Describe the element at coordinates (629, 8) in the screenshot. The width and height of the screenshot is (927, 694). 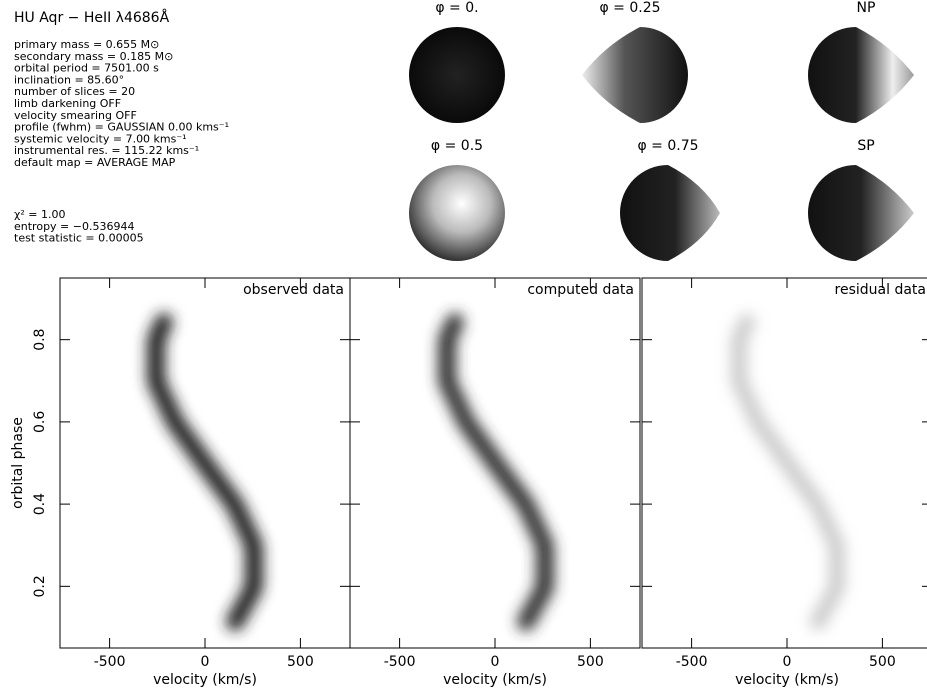
I see `map-label: φ = 0.25` at that location.